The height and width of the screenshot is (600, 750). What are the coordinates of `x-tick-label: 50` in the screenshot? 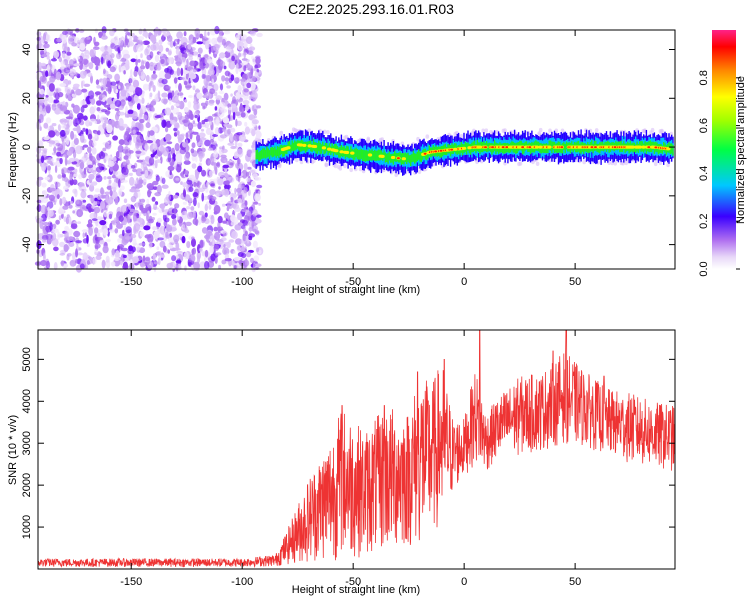 It's located at (575, 282).